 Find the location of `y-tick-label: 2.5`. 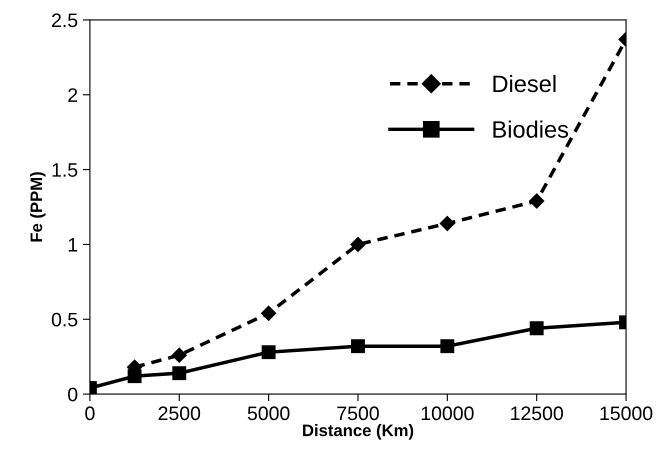

y-tick-label: 2.5 is located at coordinates (65, 20).